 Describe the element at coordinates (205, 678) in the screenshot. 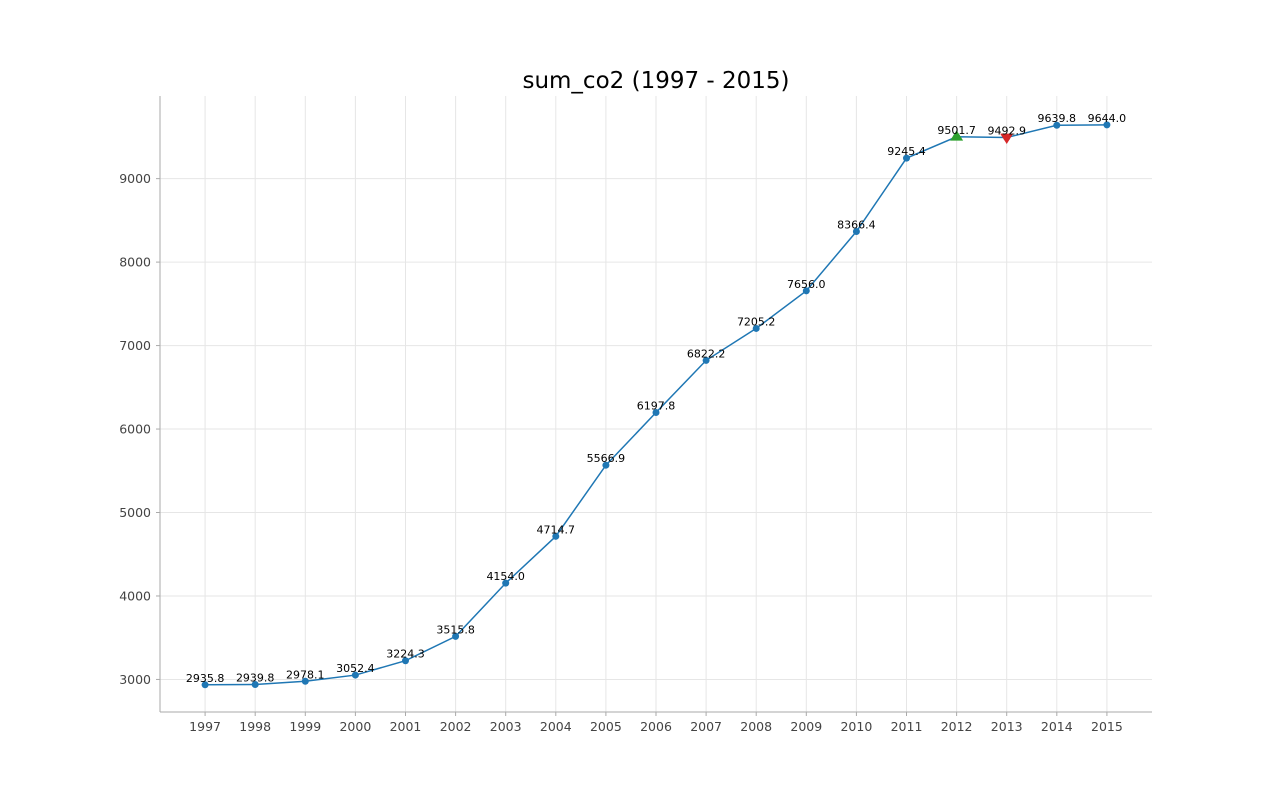

I see `data-label: 2935.8` at that location.